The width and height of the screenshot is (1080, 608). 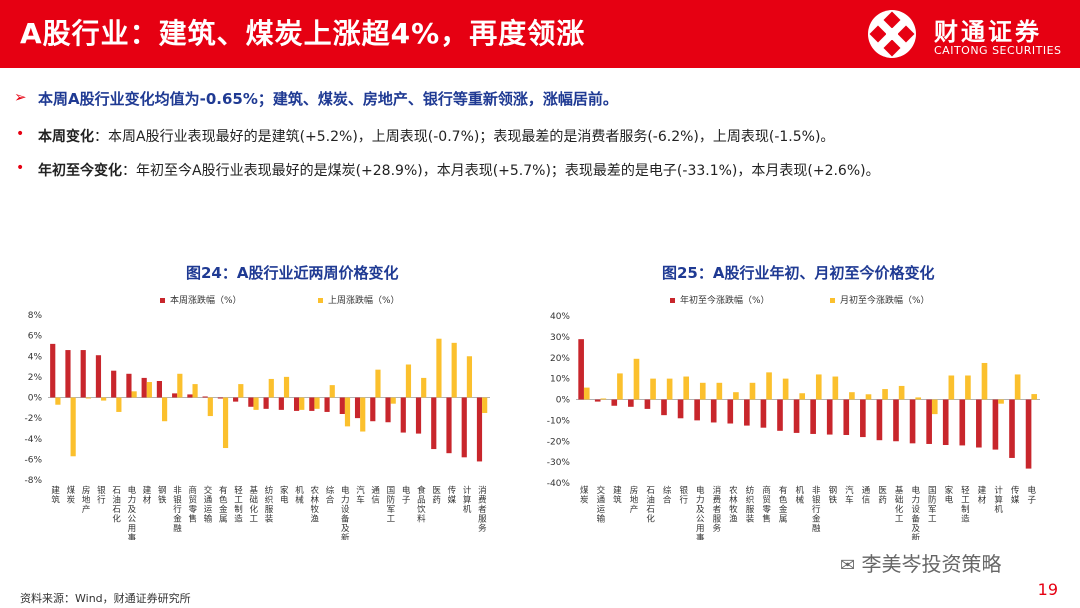 I want to click on x-tick-label: 轻工制造, so click(x=238, y=505).